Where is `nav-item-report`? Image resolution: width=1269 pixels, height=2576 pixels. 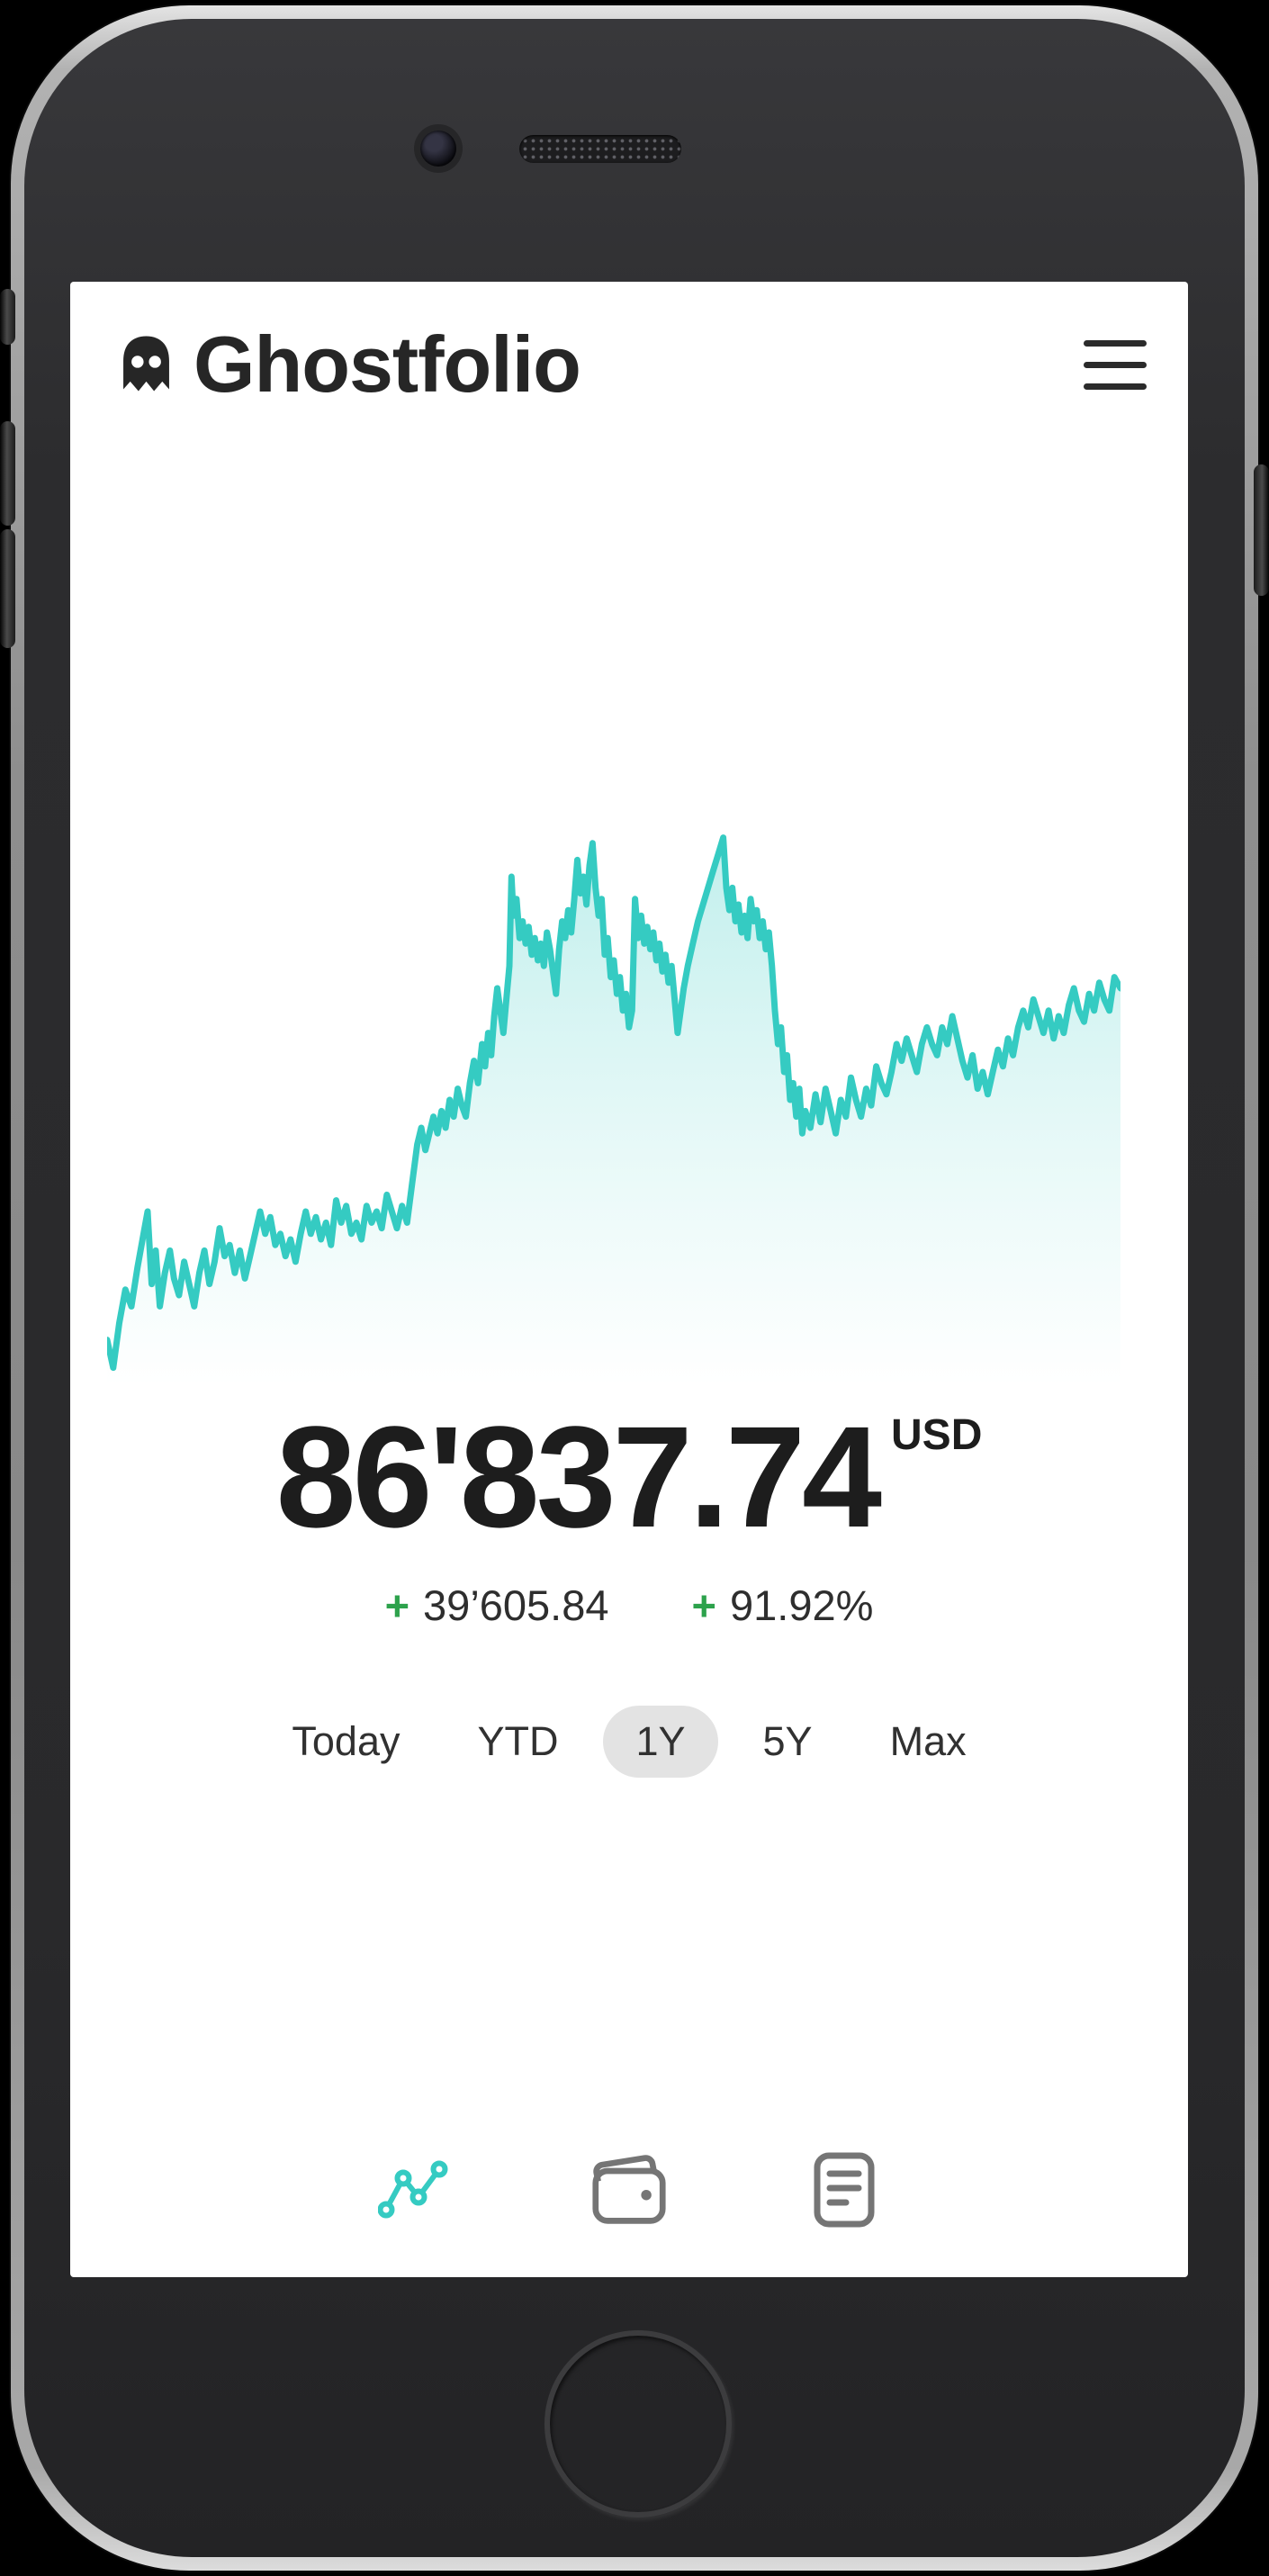
nav-item-report is located at coordinates (844, 2189).